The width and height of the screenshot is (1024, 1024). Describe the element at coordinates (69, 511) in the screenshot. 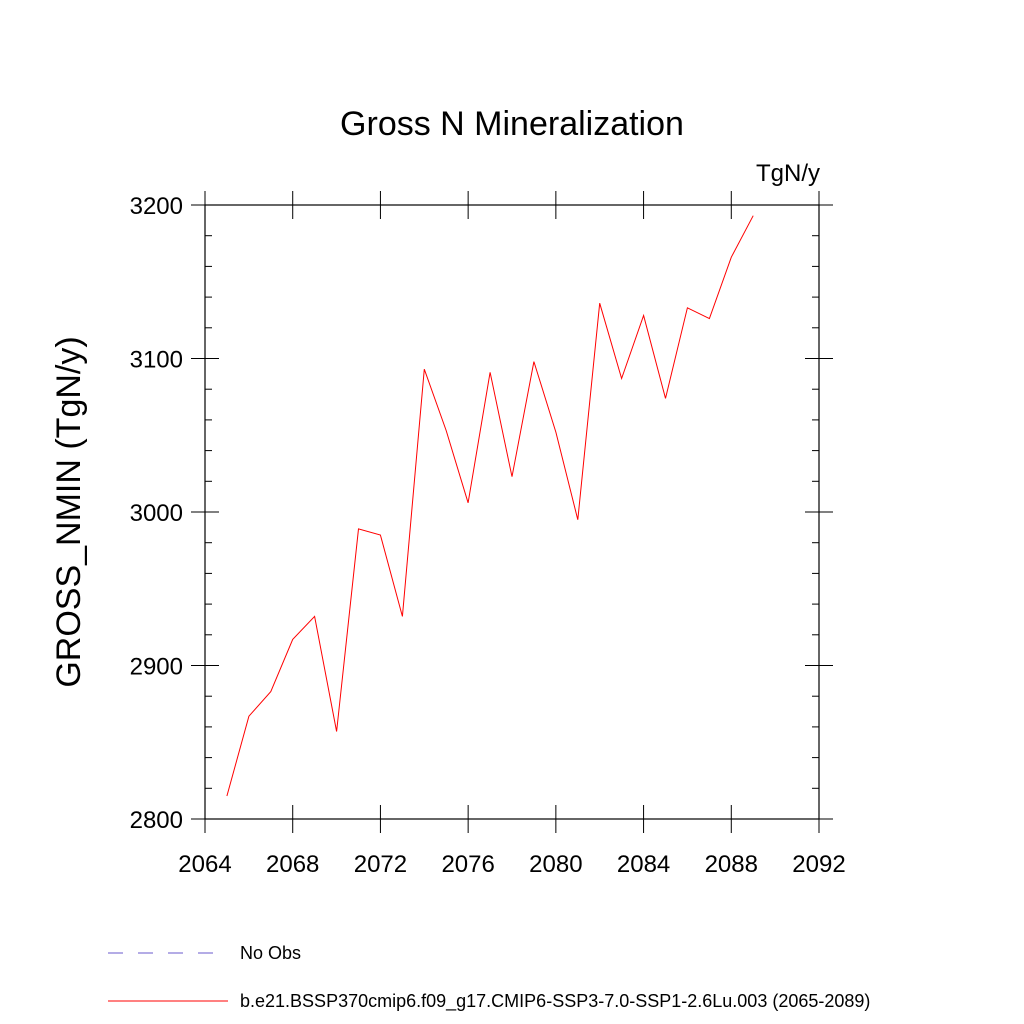

I see `y-axis-label: GROSS_NMIN (TgN/y)` at that location.